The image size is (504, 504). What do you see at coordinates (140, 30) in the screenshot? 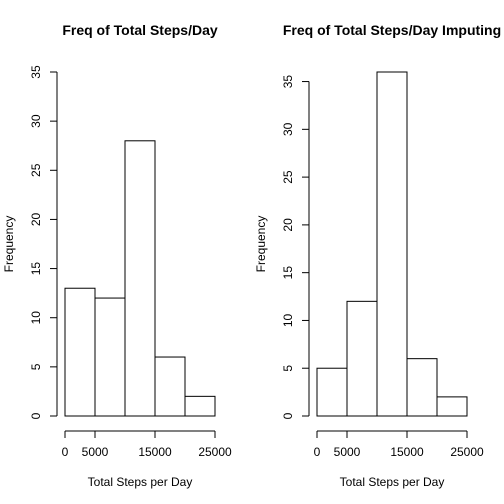
I see `chart-title: Freq of Total Steps/Day` at bounding box center [140, 30].